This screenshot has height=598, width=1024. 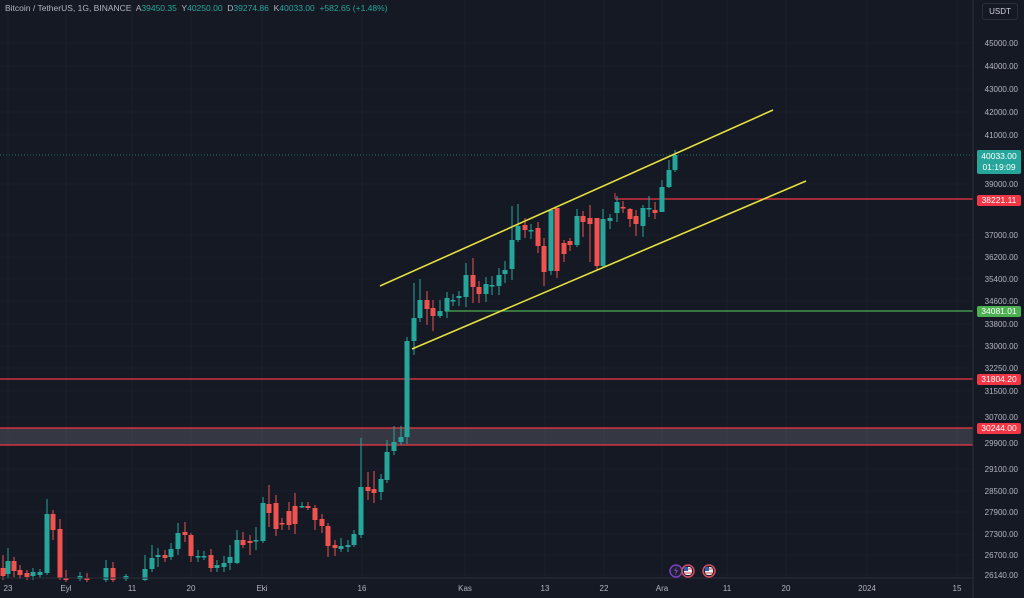 What do you see at coordinates (1001, 184) in the screenshot?
I see `price-tick-label: 39000.00` at bounding box center [1001, 184].